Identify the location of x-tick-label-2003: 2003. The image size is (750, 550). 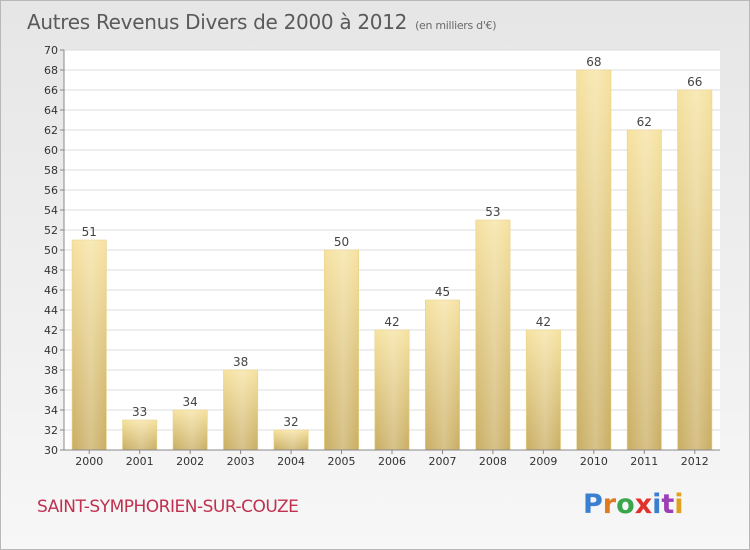
(241, 461).